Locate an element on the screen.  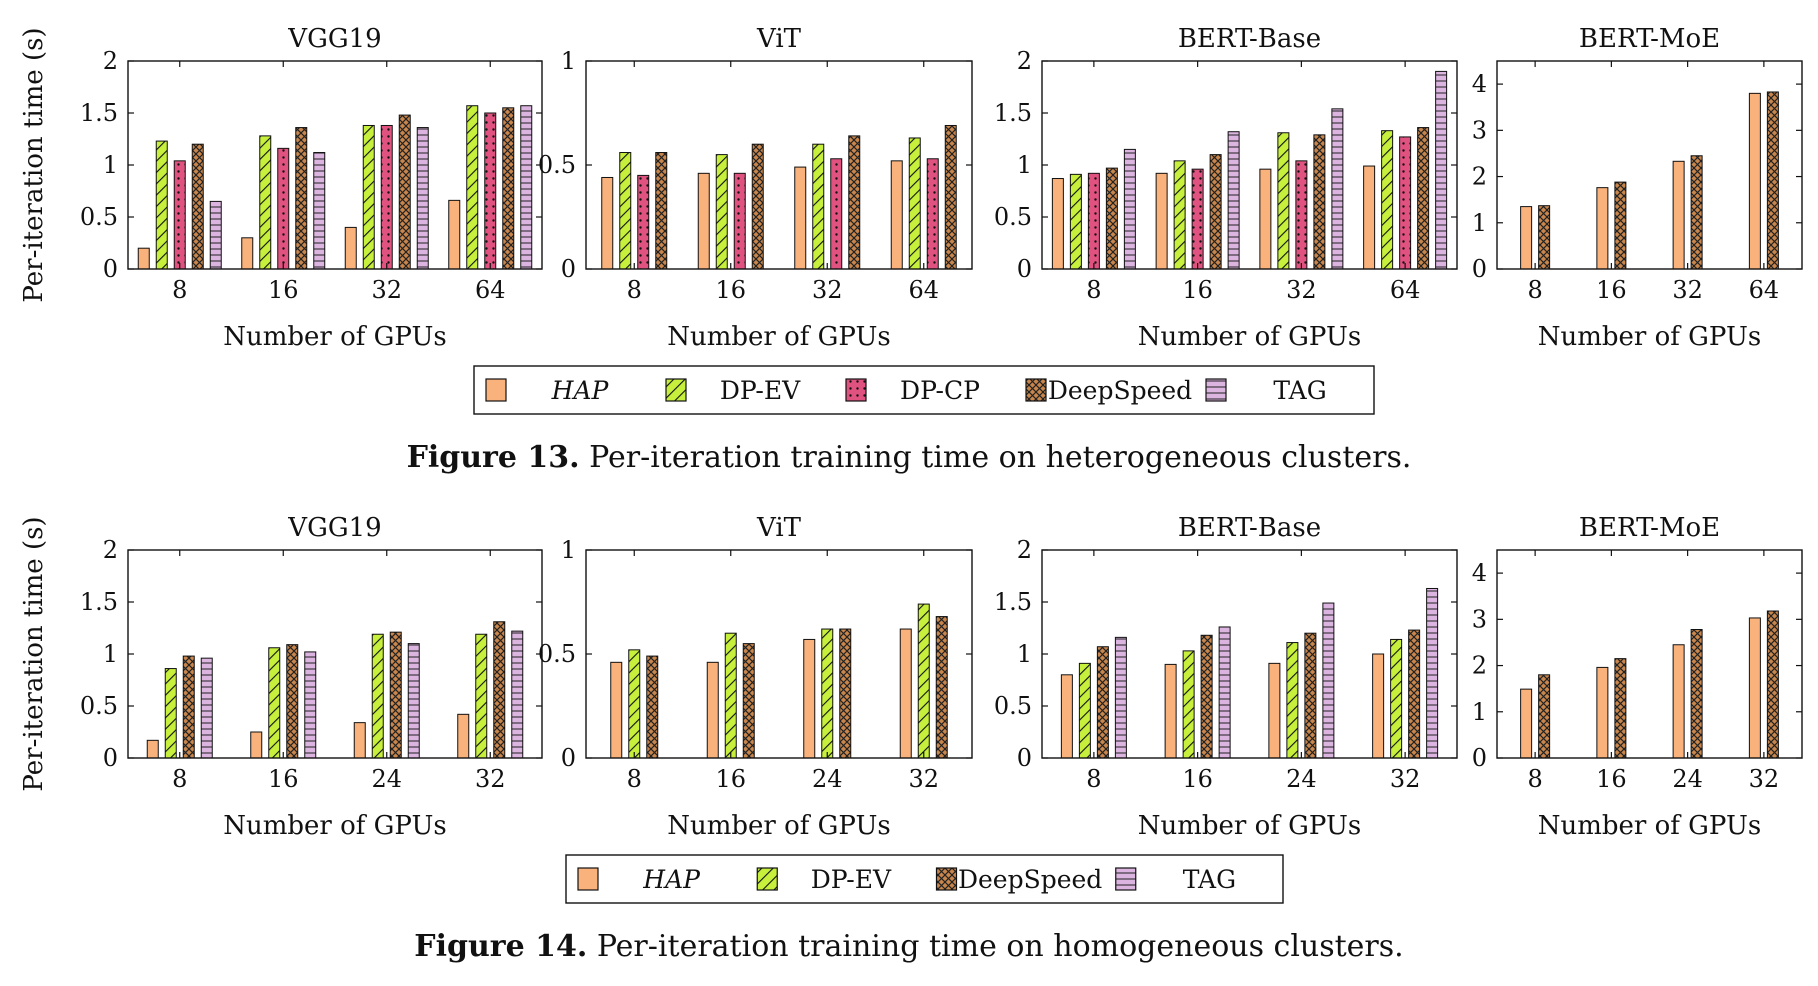
x-tick-label: 24 is located at coordinates (386, 779).